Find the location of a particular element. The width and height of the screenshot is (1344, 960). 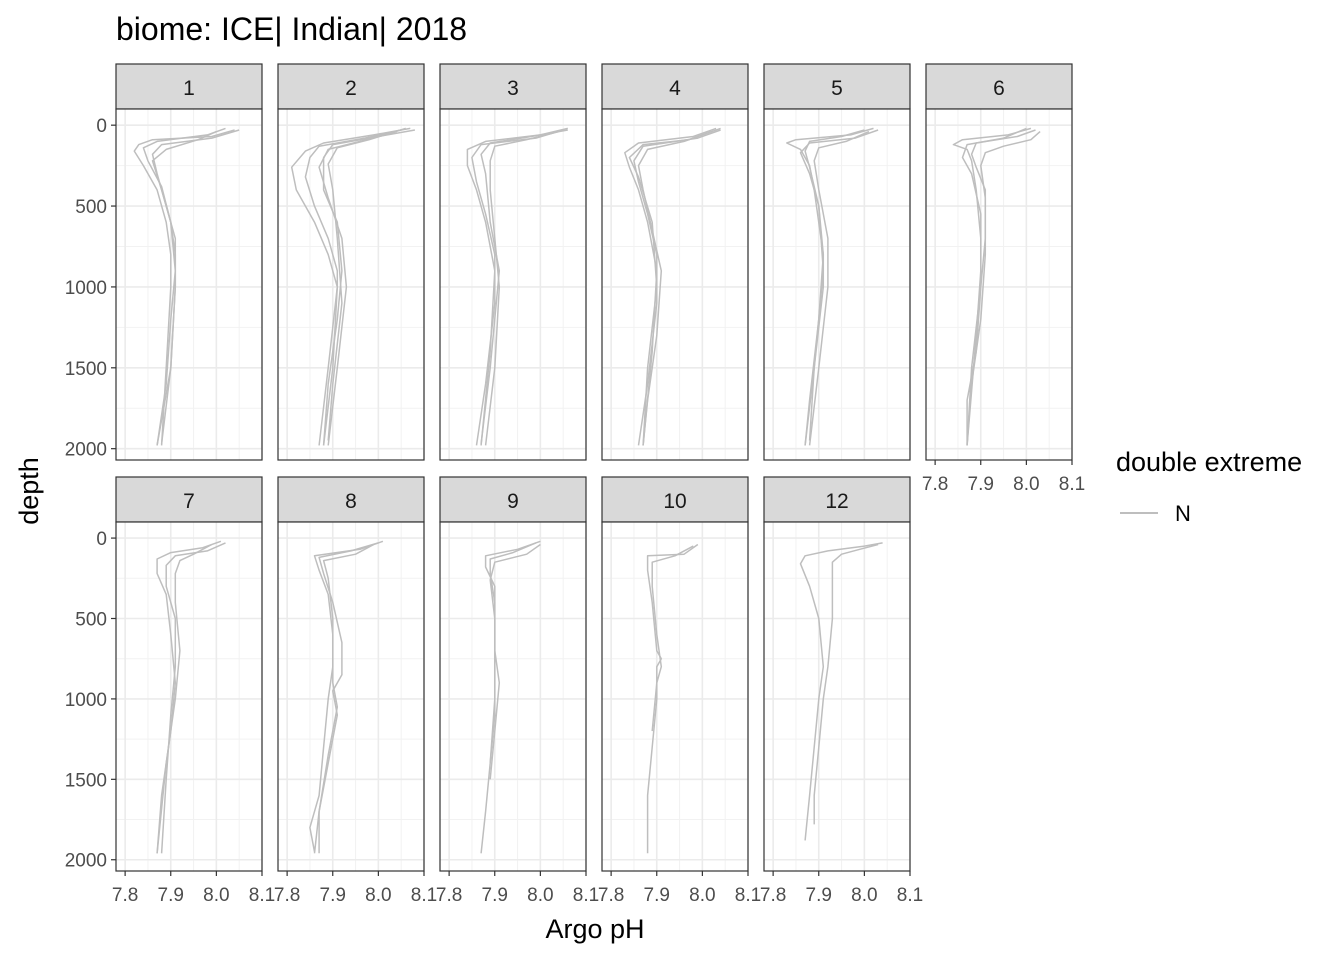

y-tick-label: 2000 is located at coordinates (86, 861).